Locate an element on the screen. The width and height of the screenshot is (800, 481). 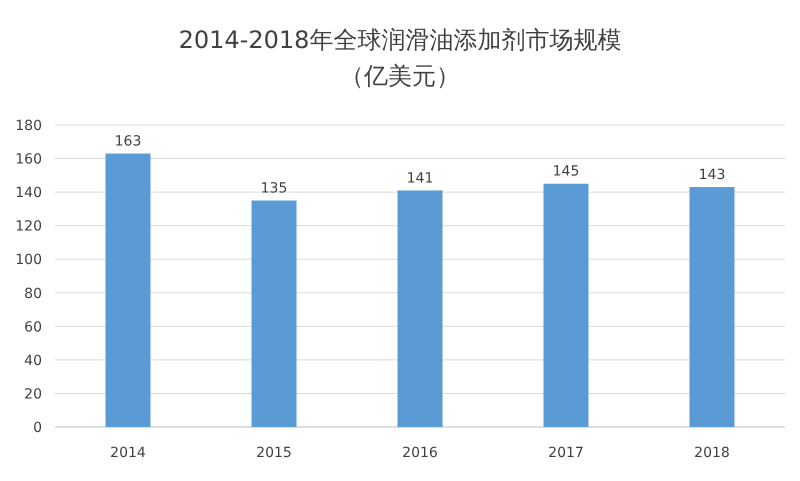
y-tick-label: 0 is located at coordinates (37, 428).